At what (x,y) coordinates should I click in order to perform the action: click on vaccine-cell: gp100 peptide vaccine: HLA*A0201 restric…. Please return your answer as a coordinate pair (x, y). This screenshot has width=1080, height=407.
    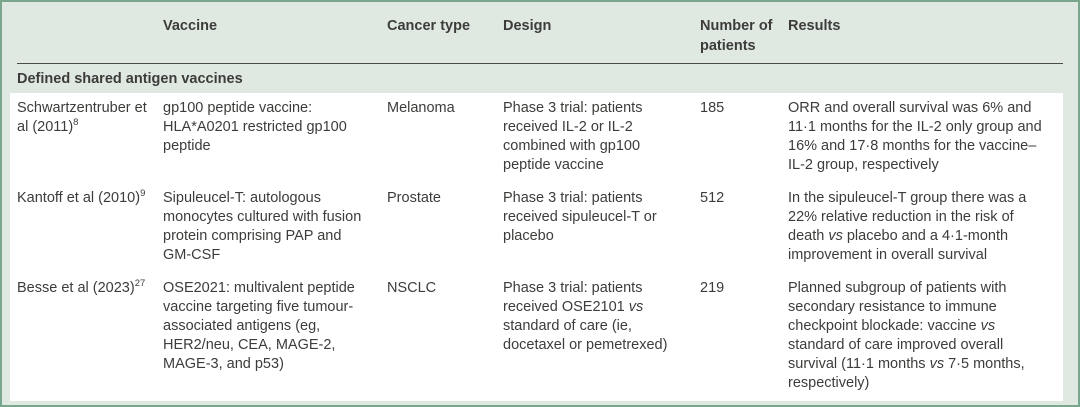
    Looking at the image, I should click on (255, 127).